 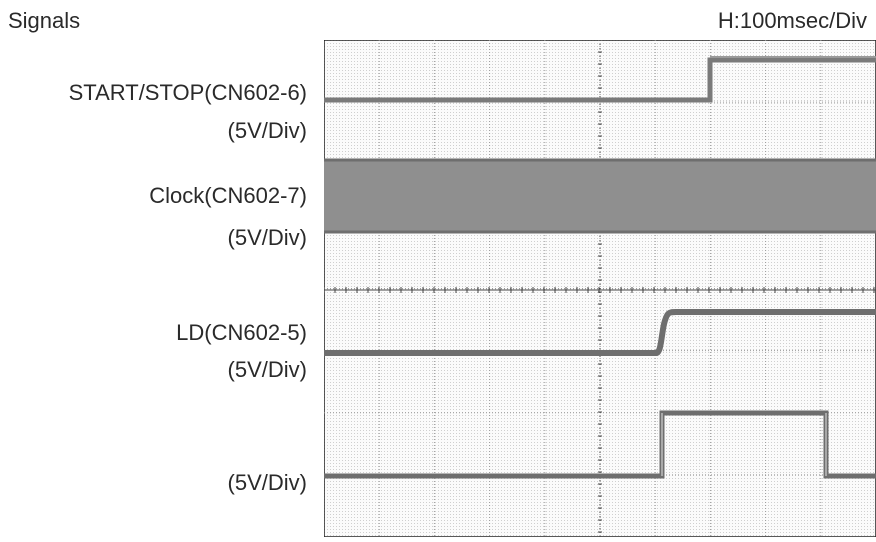 I want to click on channel-1-name: START/STOP(CN602-6), so click(x=187, y=92).